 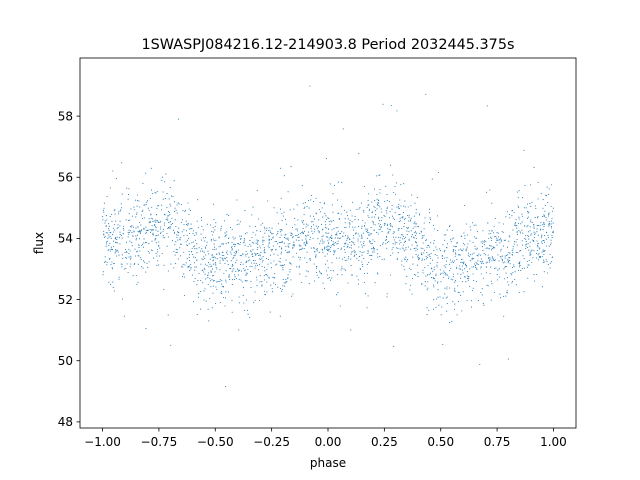 I want to click on y-tick-label: 50, so click(x=65, y=361).